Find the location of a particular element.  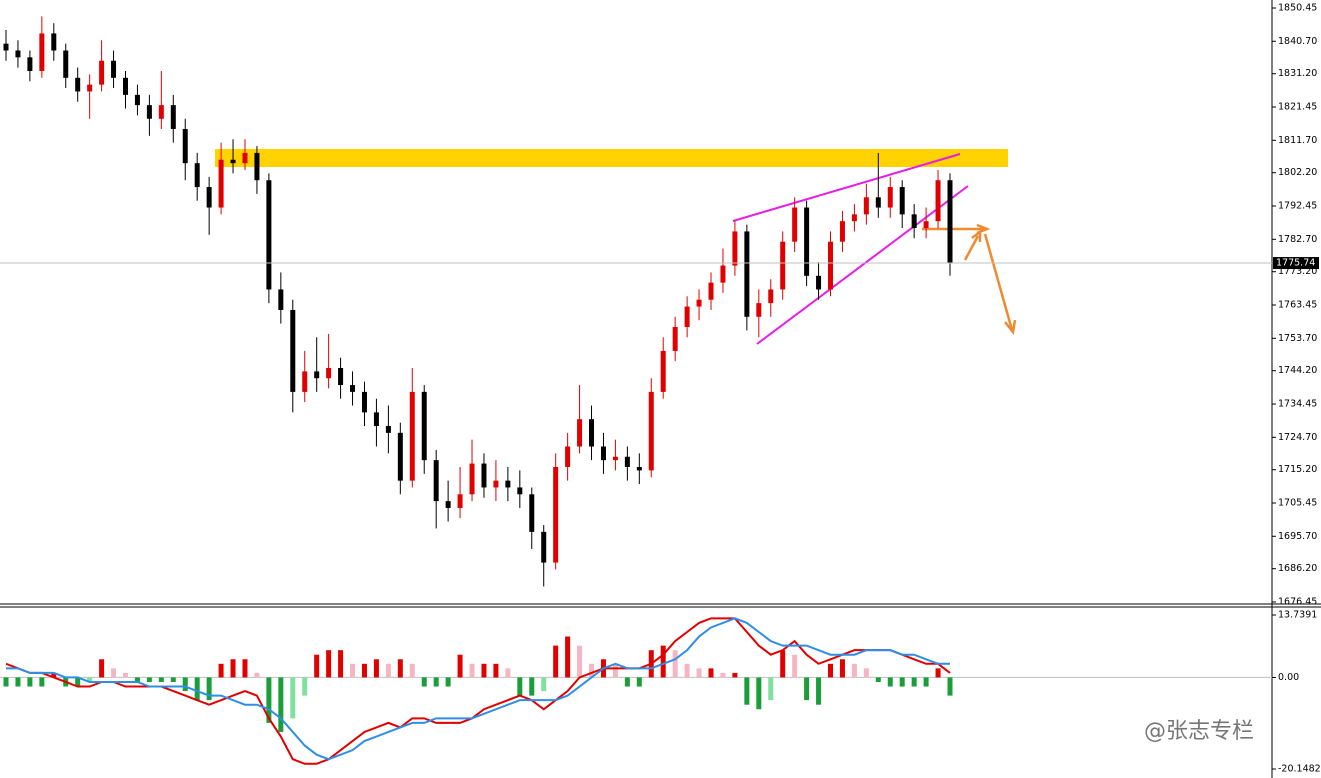

y-tick-label: 1705.45 is located at coordinates (1297, 503).